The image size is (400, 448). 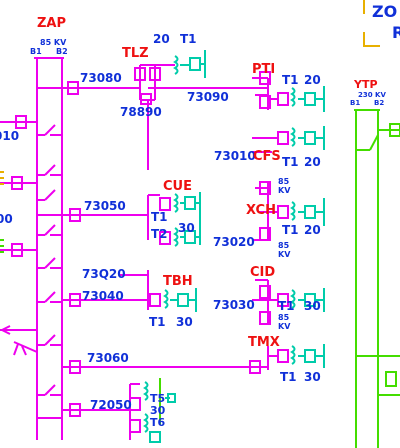 I want to click on bottom-rating: 30, so click(x=158, y=410).